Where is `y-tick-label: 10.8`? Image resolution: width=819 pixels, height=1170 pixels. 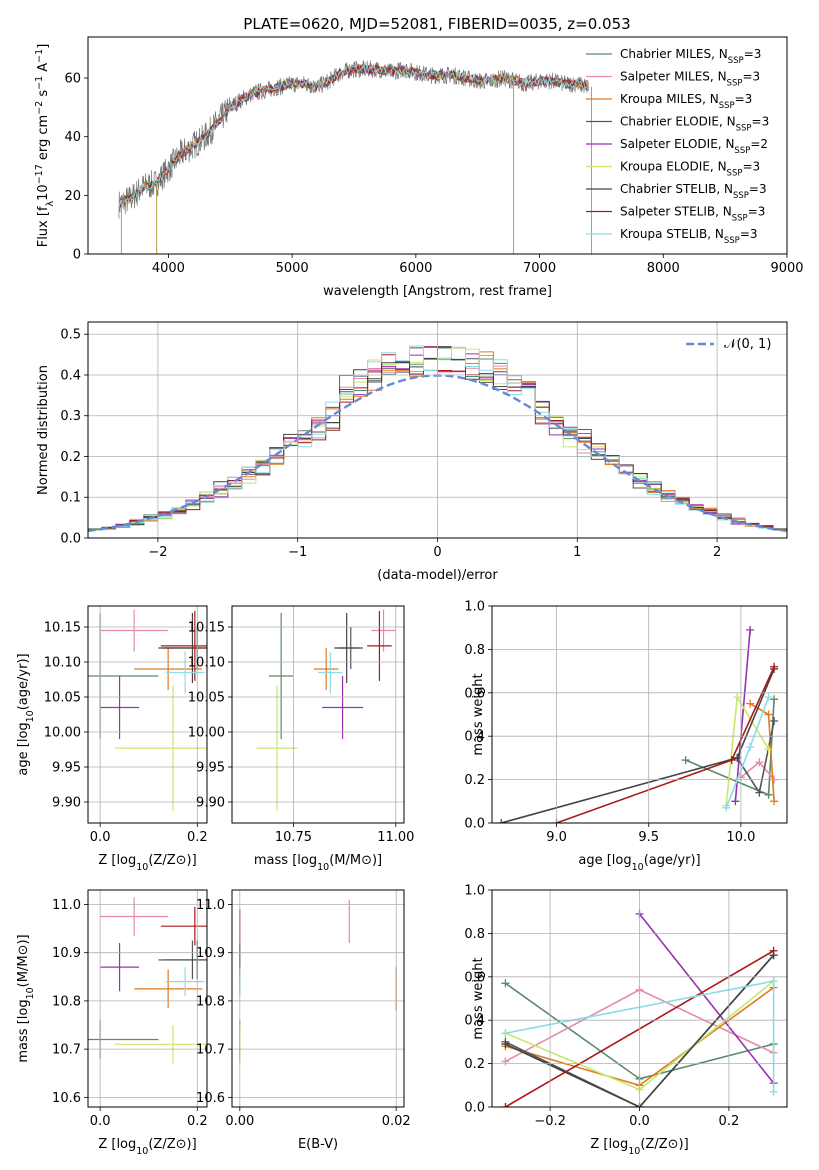
y-tick-label: 10.8 is located at coordinates (210, 1001).